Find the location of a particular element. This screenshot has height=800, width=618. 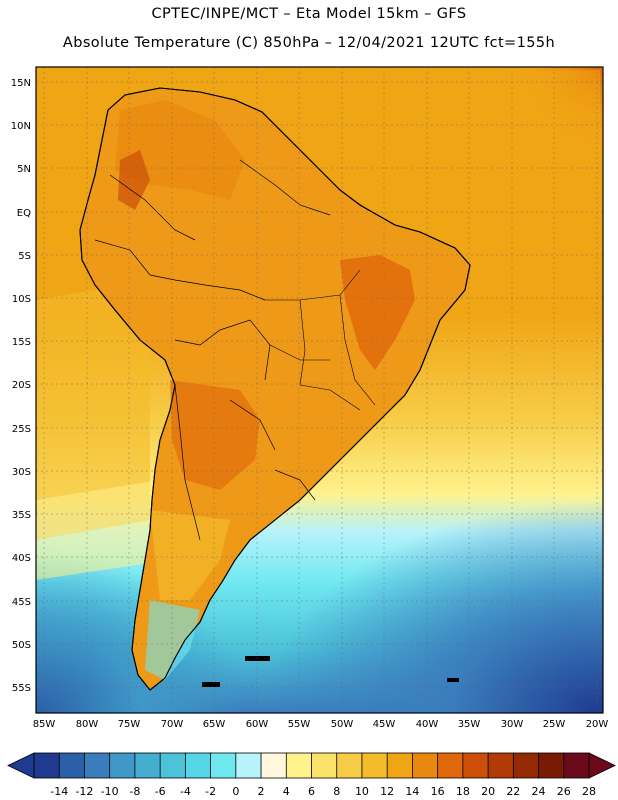

colorbar-tick-label: 22 is located at coordinates (513, 791).